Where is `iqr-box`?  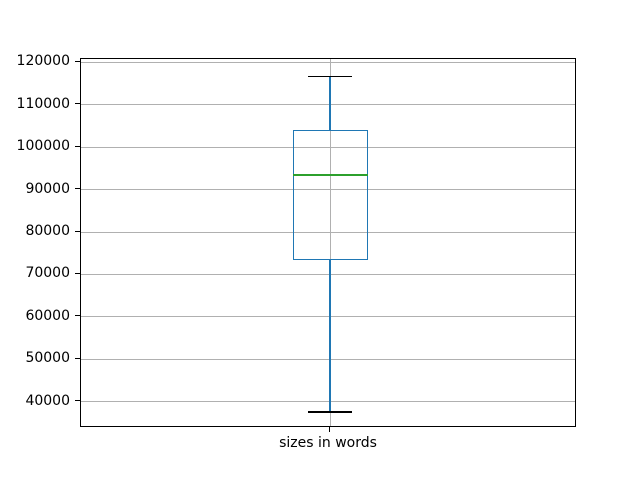
iqr-box is located at coordinates (330, 195).